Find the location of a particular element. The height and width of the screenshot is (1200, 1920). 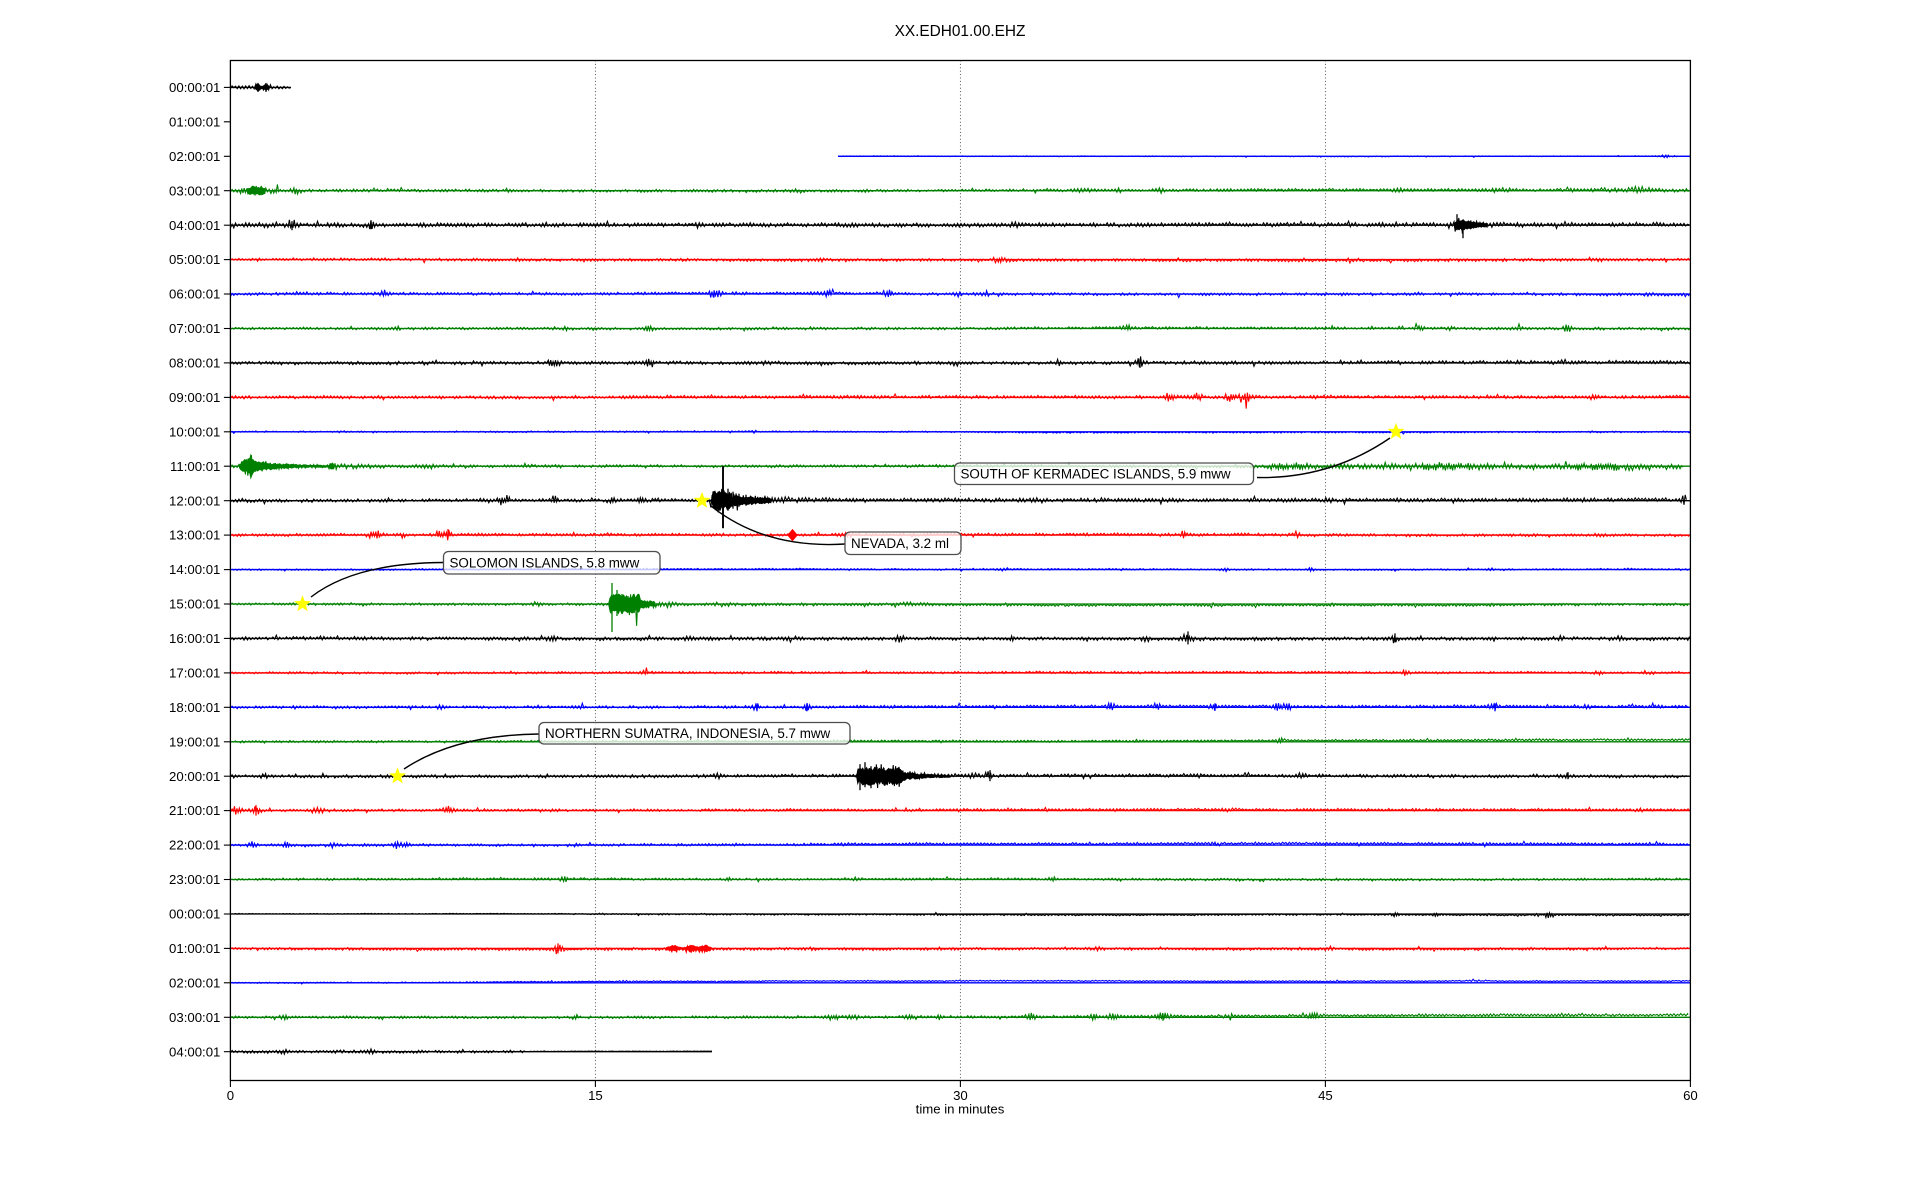

svg-text: 22:00:01 is located at coordinates (194, 845).